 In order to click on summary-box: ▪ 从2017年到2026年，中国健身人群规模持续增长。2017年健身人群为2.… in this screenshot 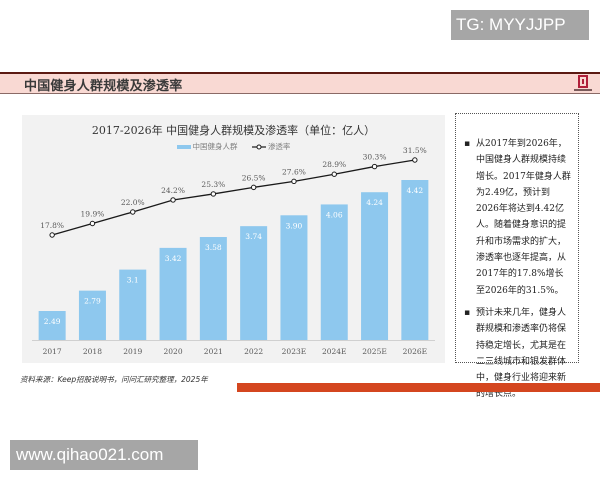, I will do `click(517, 256)`.